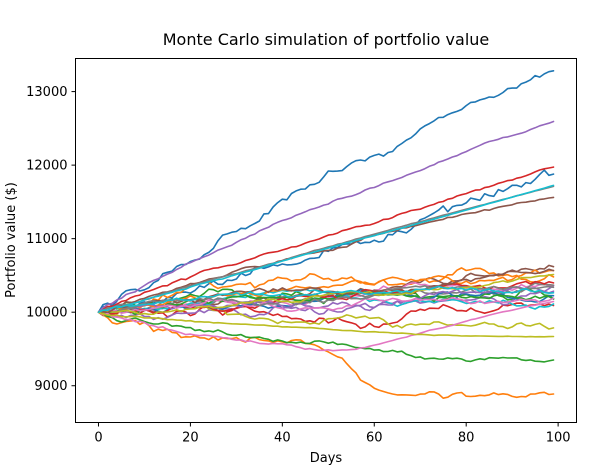 Image resolution: width=593 pixels, height=471 pixels. I want to click on x-tick-label: 100, so click(558, 438).